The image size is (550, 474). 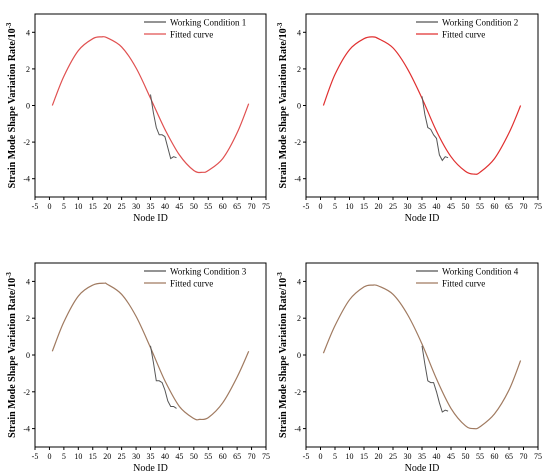 What do you see at coordinates (208, 23) in the screenshot?
I see `legend-label: Working Condition 1` at bounding box center [208, 23].